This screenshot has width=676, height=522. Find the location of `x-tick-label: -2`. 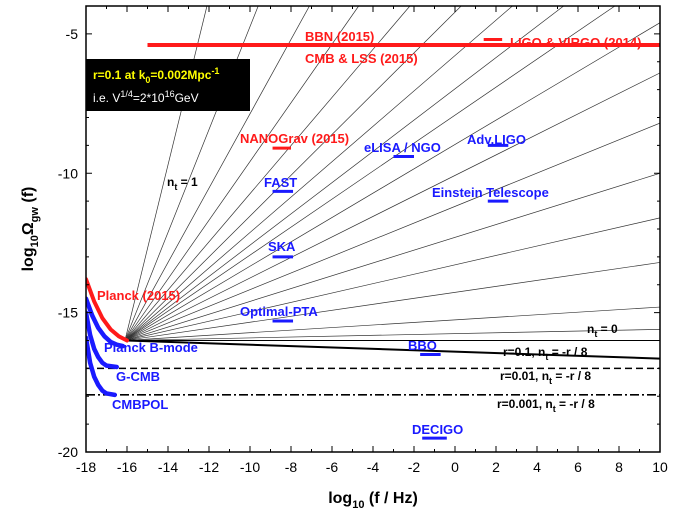

x-tick-label: -2 is located at coordinates (414, 467).